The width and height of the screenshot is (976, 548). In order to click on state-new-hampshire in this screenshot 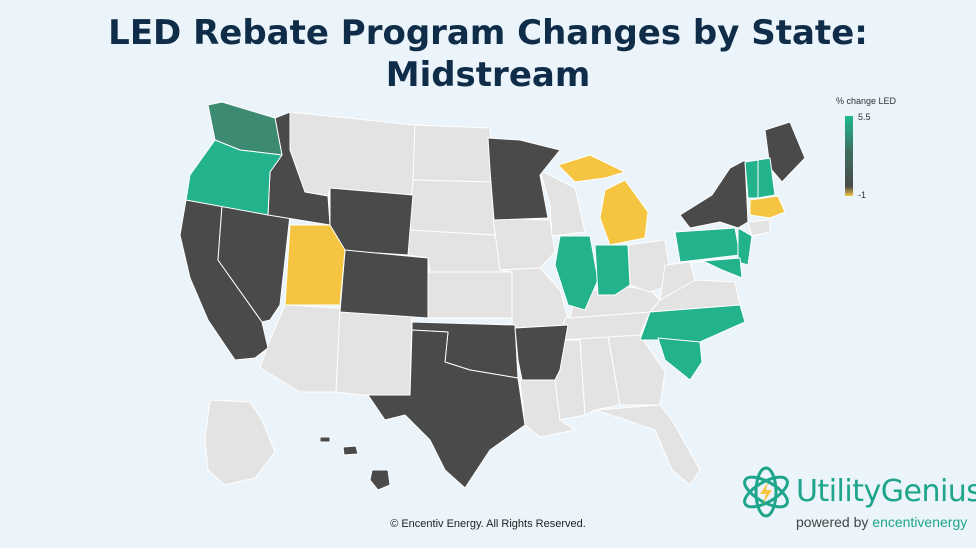, I will do `click(766, 178)`.